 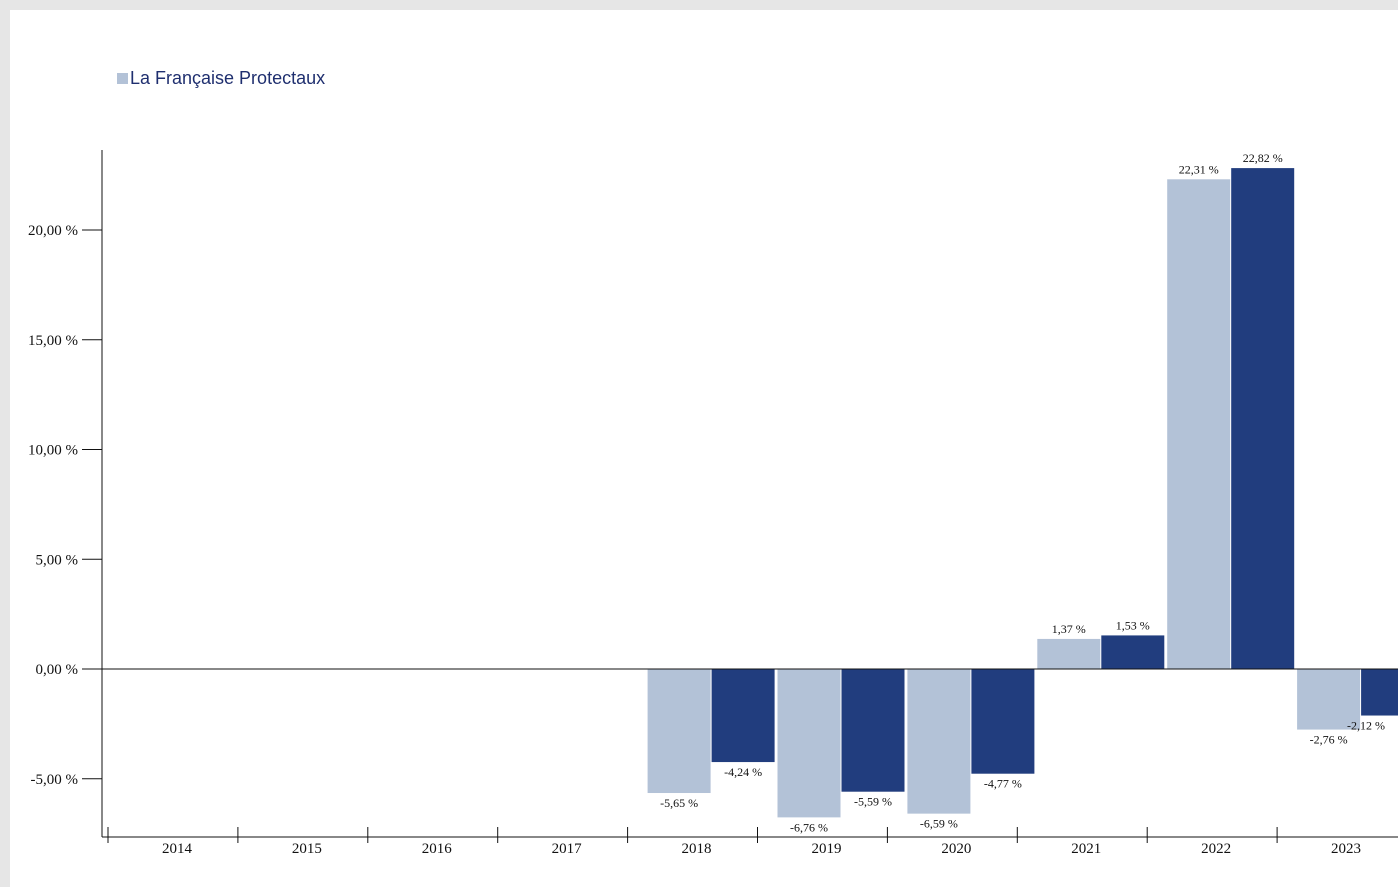 I want to click on x-tick-label-2017: 2017, so click(x=567, y=849).